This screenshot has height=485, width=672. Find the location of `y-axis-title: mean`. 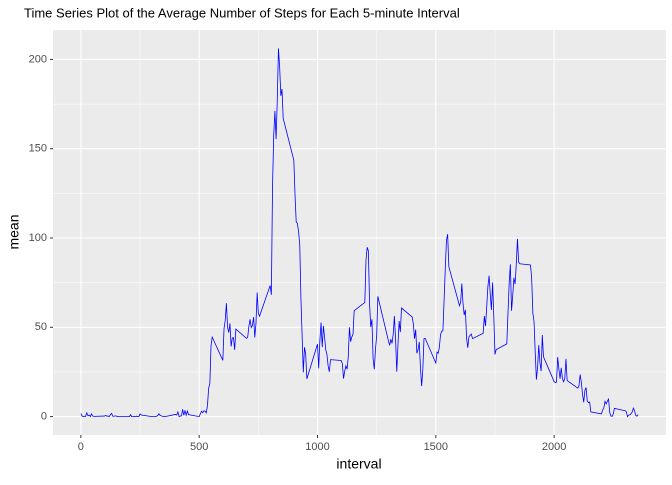

y-axis-title: mean is located at coordinates (14, 231).